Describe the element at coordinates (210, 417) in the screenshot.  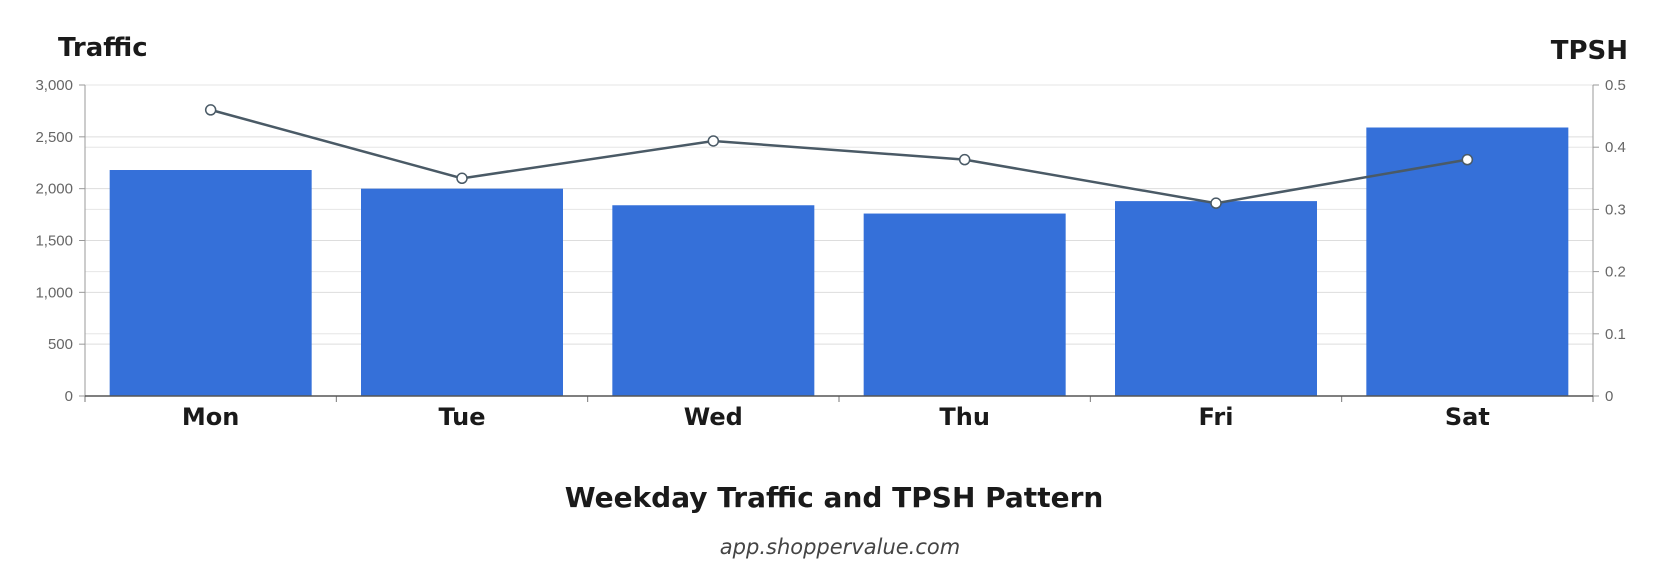
I see `x-category-label: Mon` at that location.